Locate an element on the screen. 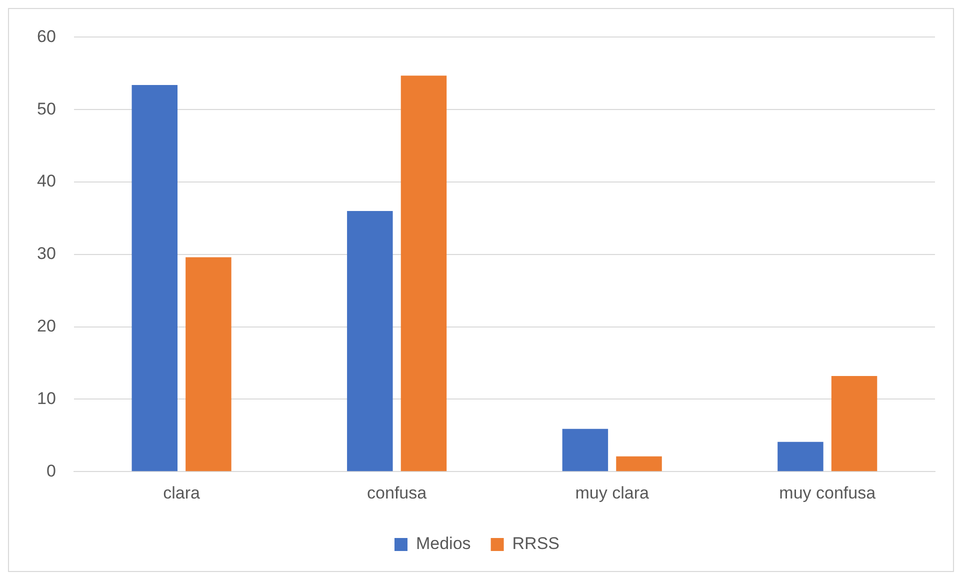 The image size is (962, 580). y-tick-label: 10 is located at coordinates (46, 398).